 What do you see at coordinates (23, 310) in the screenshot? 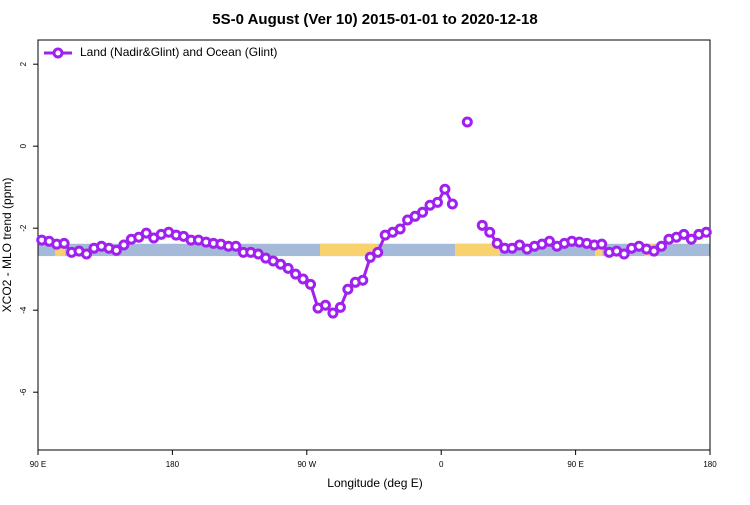
I see `y-tick-label: -4` at bounding box center [23, 310].